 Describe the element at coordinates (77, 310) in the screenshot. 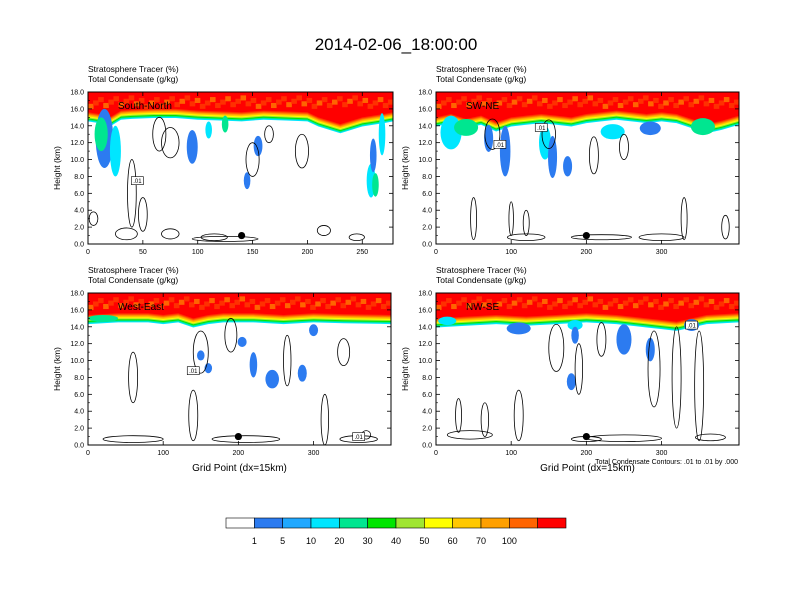

I see `y-tick-label: 16.0` at that location.